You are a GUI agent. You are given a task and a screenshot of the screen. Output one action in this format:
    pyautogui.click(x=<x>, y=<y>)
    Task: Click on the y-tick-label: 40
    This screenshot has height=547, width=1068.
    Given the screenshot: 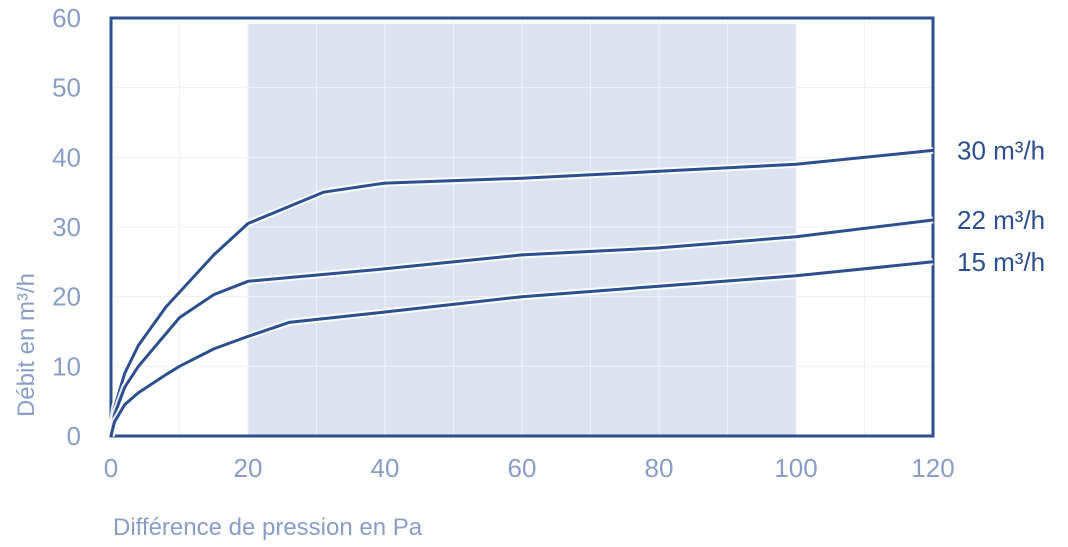 What is the action you would take?
    pyautogui.click(x=66, y=157)
    